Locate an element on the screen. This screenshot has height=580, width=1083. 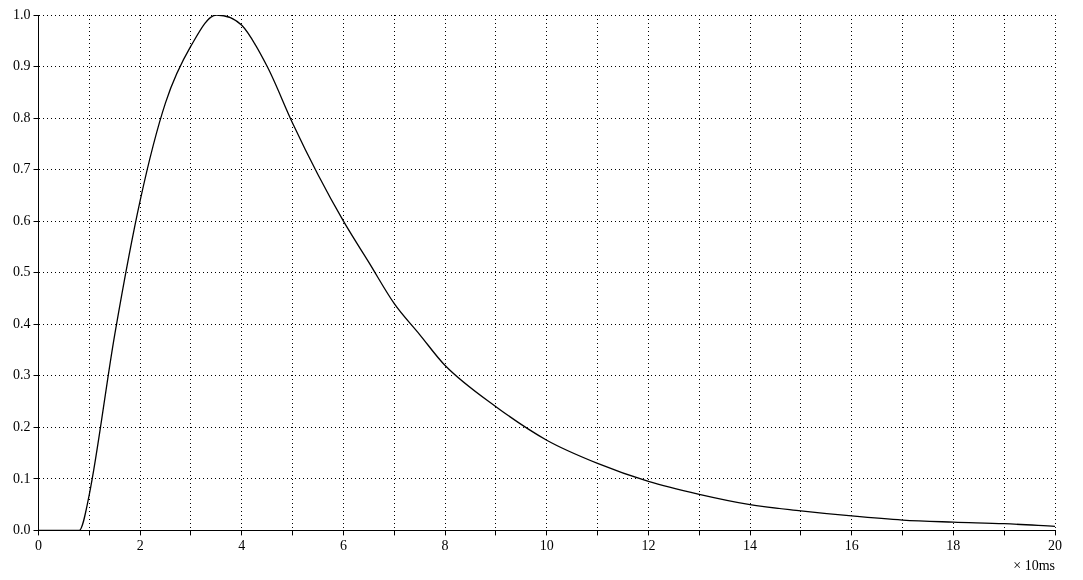
y-tick-label: 0.7 is located at coordinates (22, 169).